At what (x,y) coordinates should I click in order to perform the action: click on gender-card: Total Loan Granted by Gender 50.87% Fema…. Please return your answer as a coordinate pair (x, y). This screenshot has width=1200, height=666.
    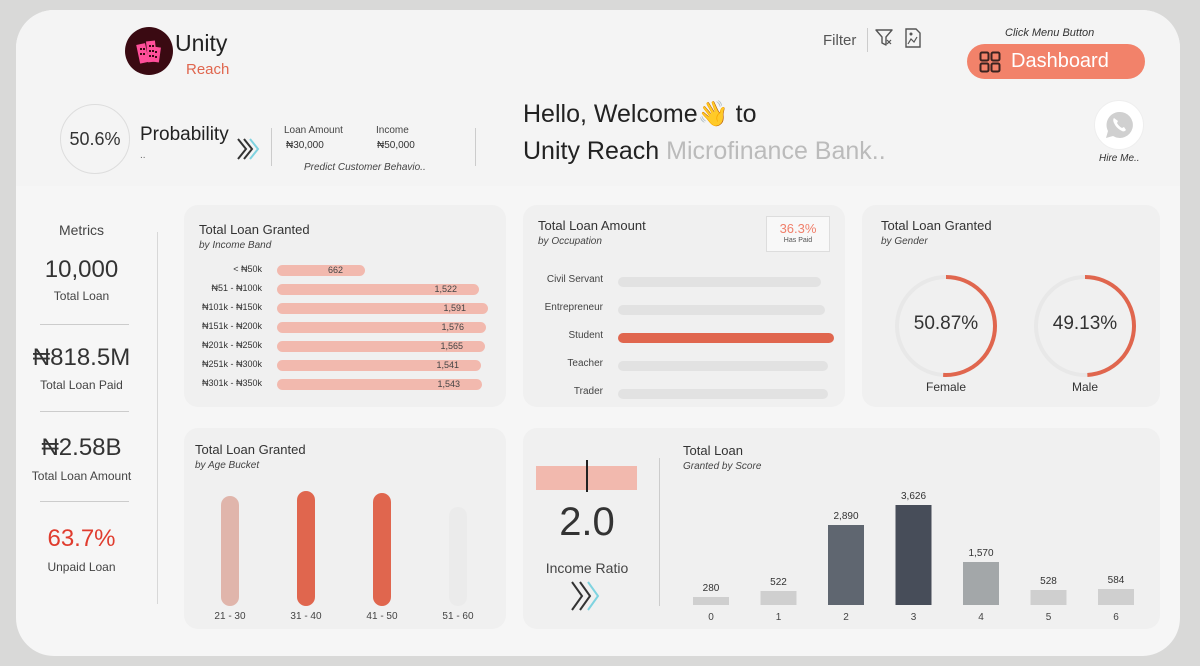
    Looking at the image, I should click on (1011, 306).